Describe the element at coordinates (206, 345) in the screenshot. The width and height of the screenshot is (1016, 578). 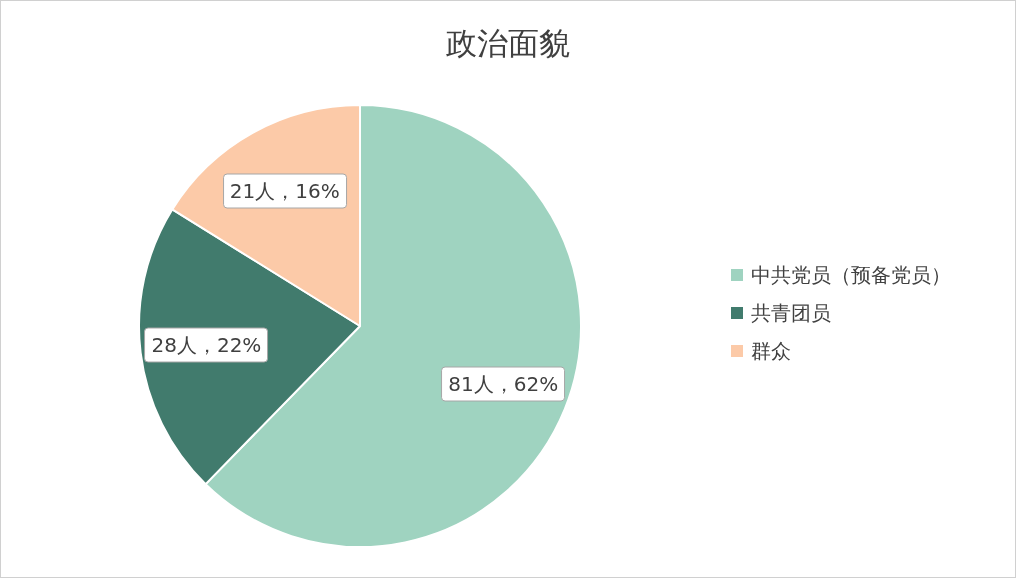
I see `data-label: 28人，22%` at that location.